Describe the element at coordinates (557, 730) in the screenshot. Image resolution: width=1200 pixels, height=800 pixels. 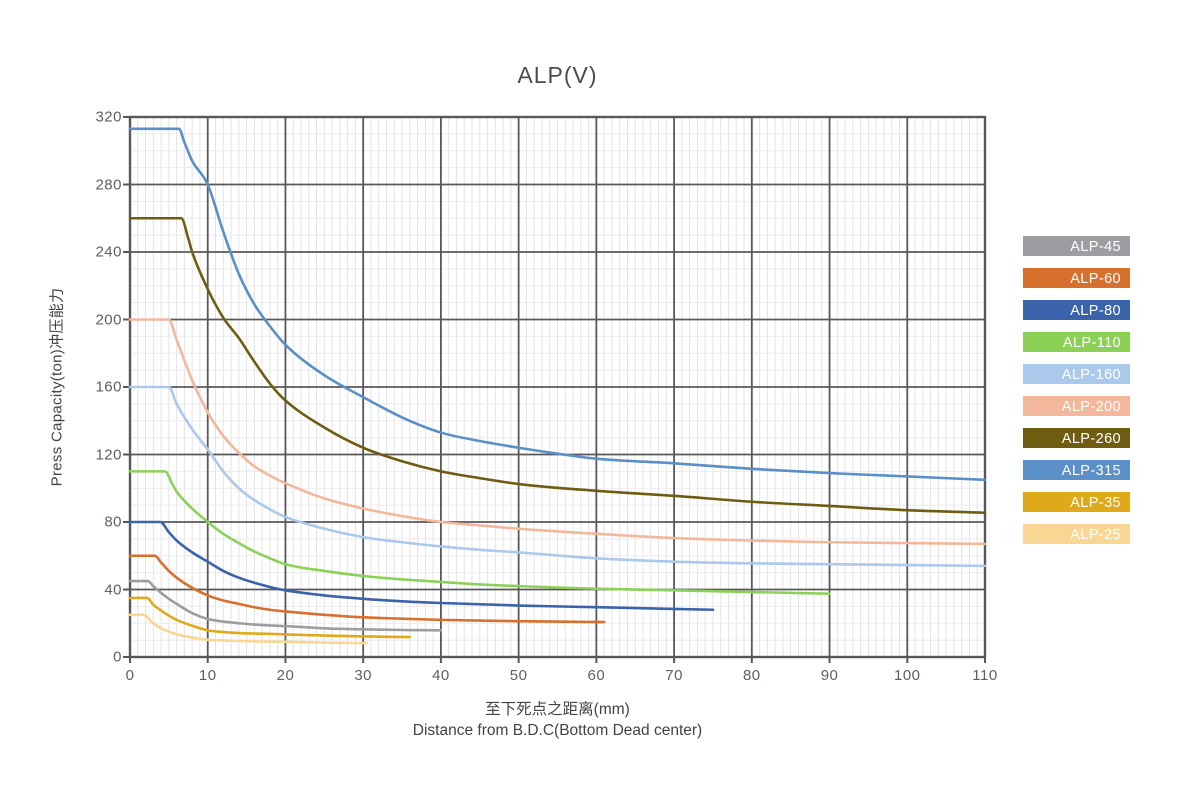
I see `x-axis-title-en: Distance from B.D.C(Bottom Dead center)` at that location.